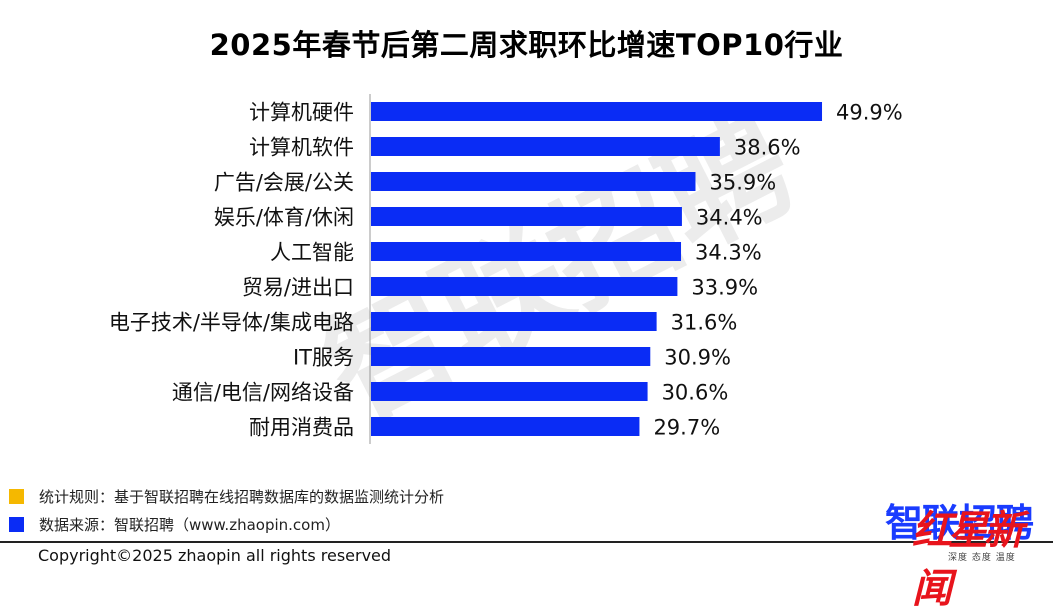  Describe the element at coordinates (263, 393) in the screenshot. I see `category-label: 通信/电信/网络设备` at that location.